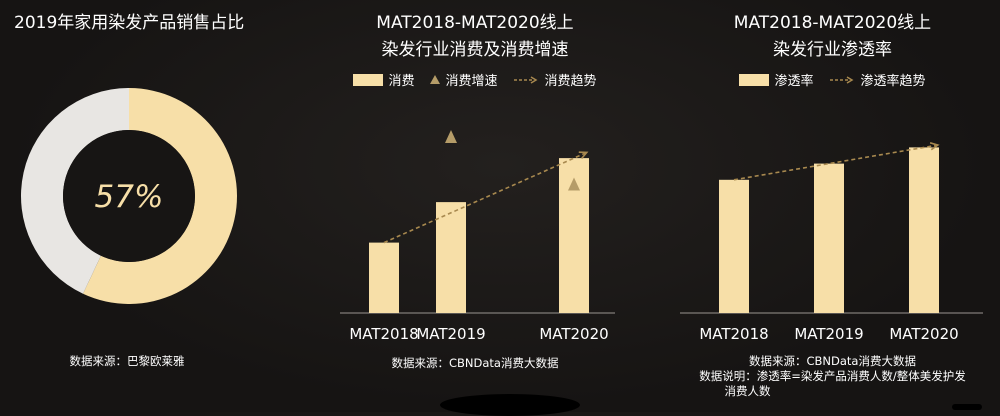 This screenshot has width=1000, height=416. What do you see at coordinates (129, 23) in the screenshot?
I see `donut-title: 2019年家用染发产品销售占比` at bounding box center [129, 23].